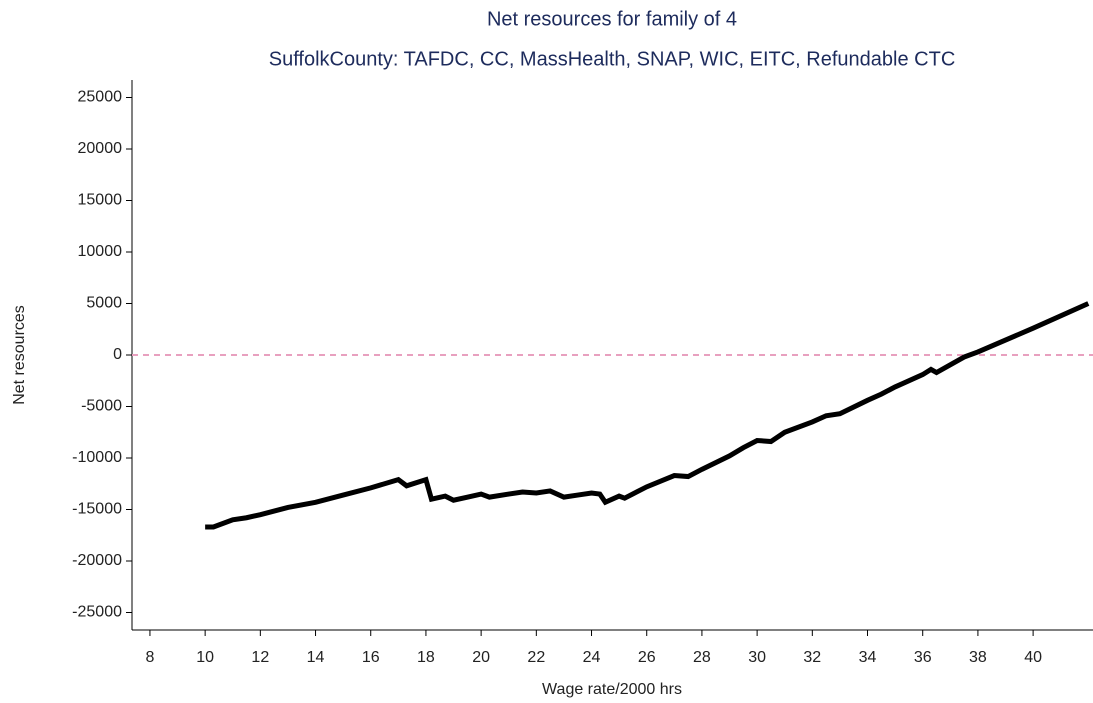  What do you see at coordinates (104, 303) in the screenshot?
I see `y-tick-label: 5000` at bounding box center [104, 303].